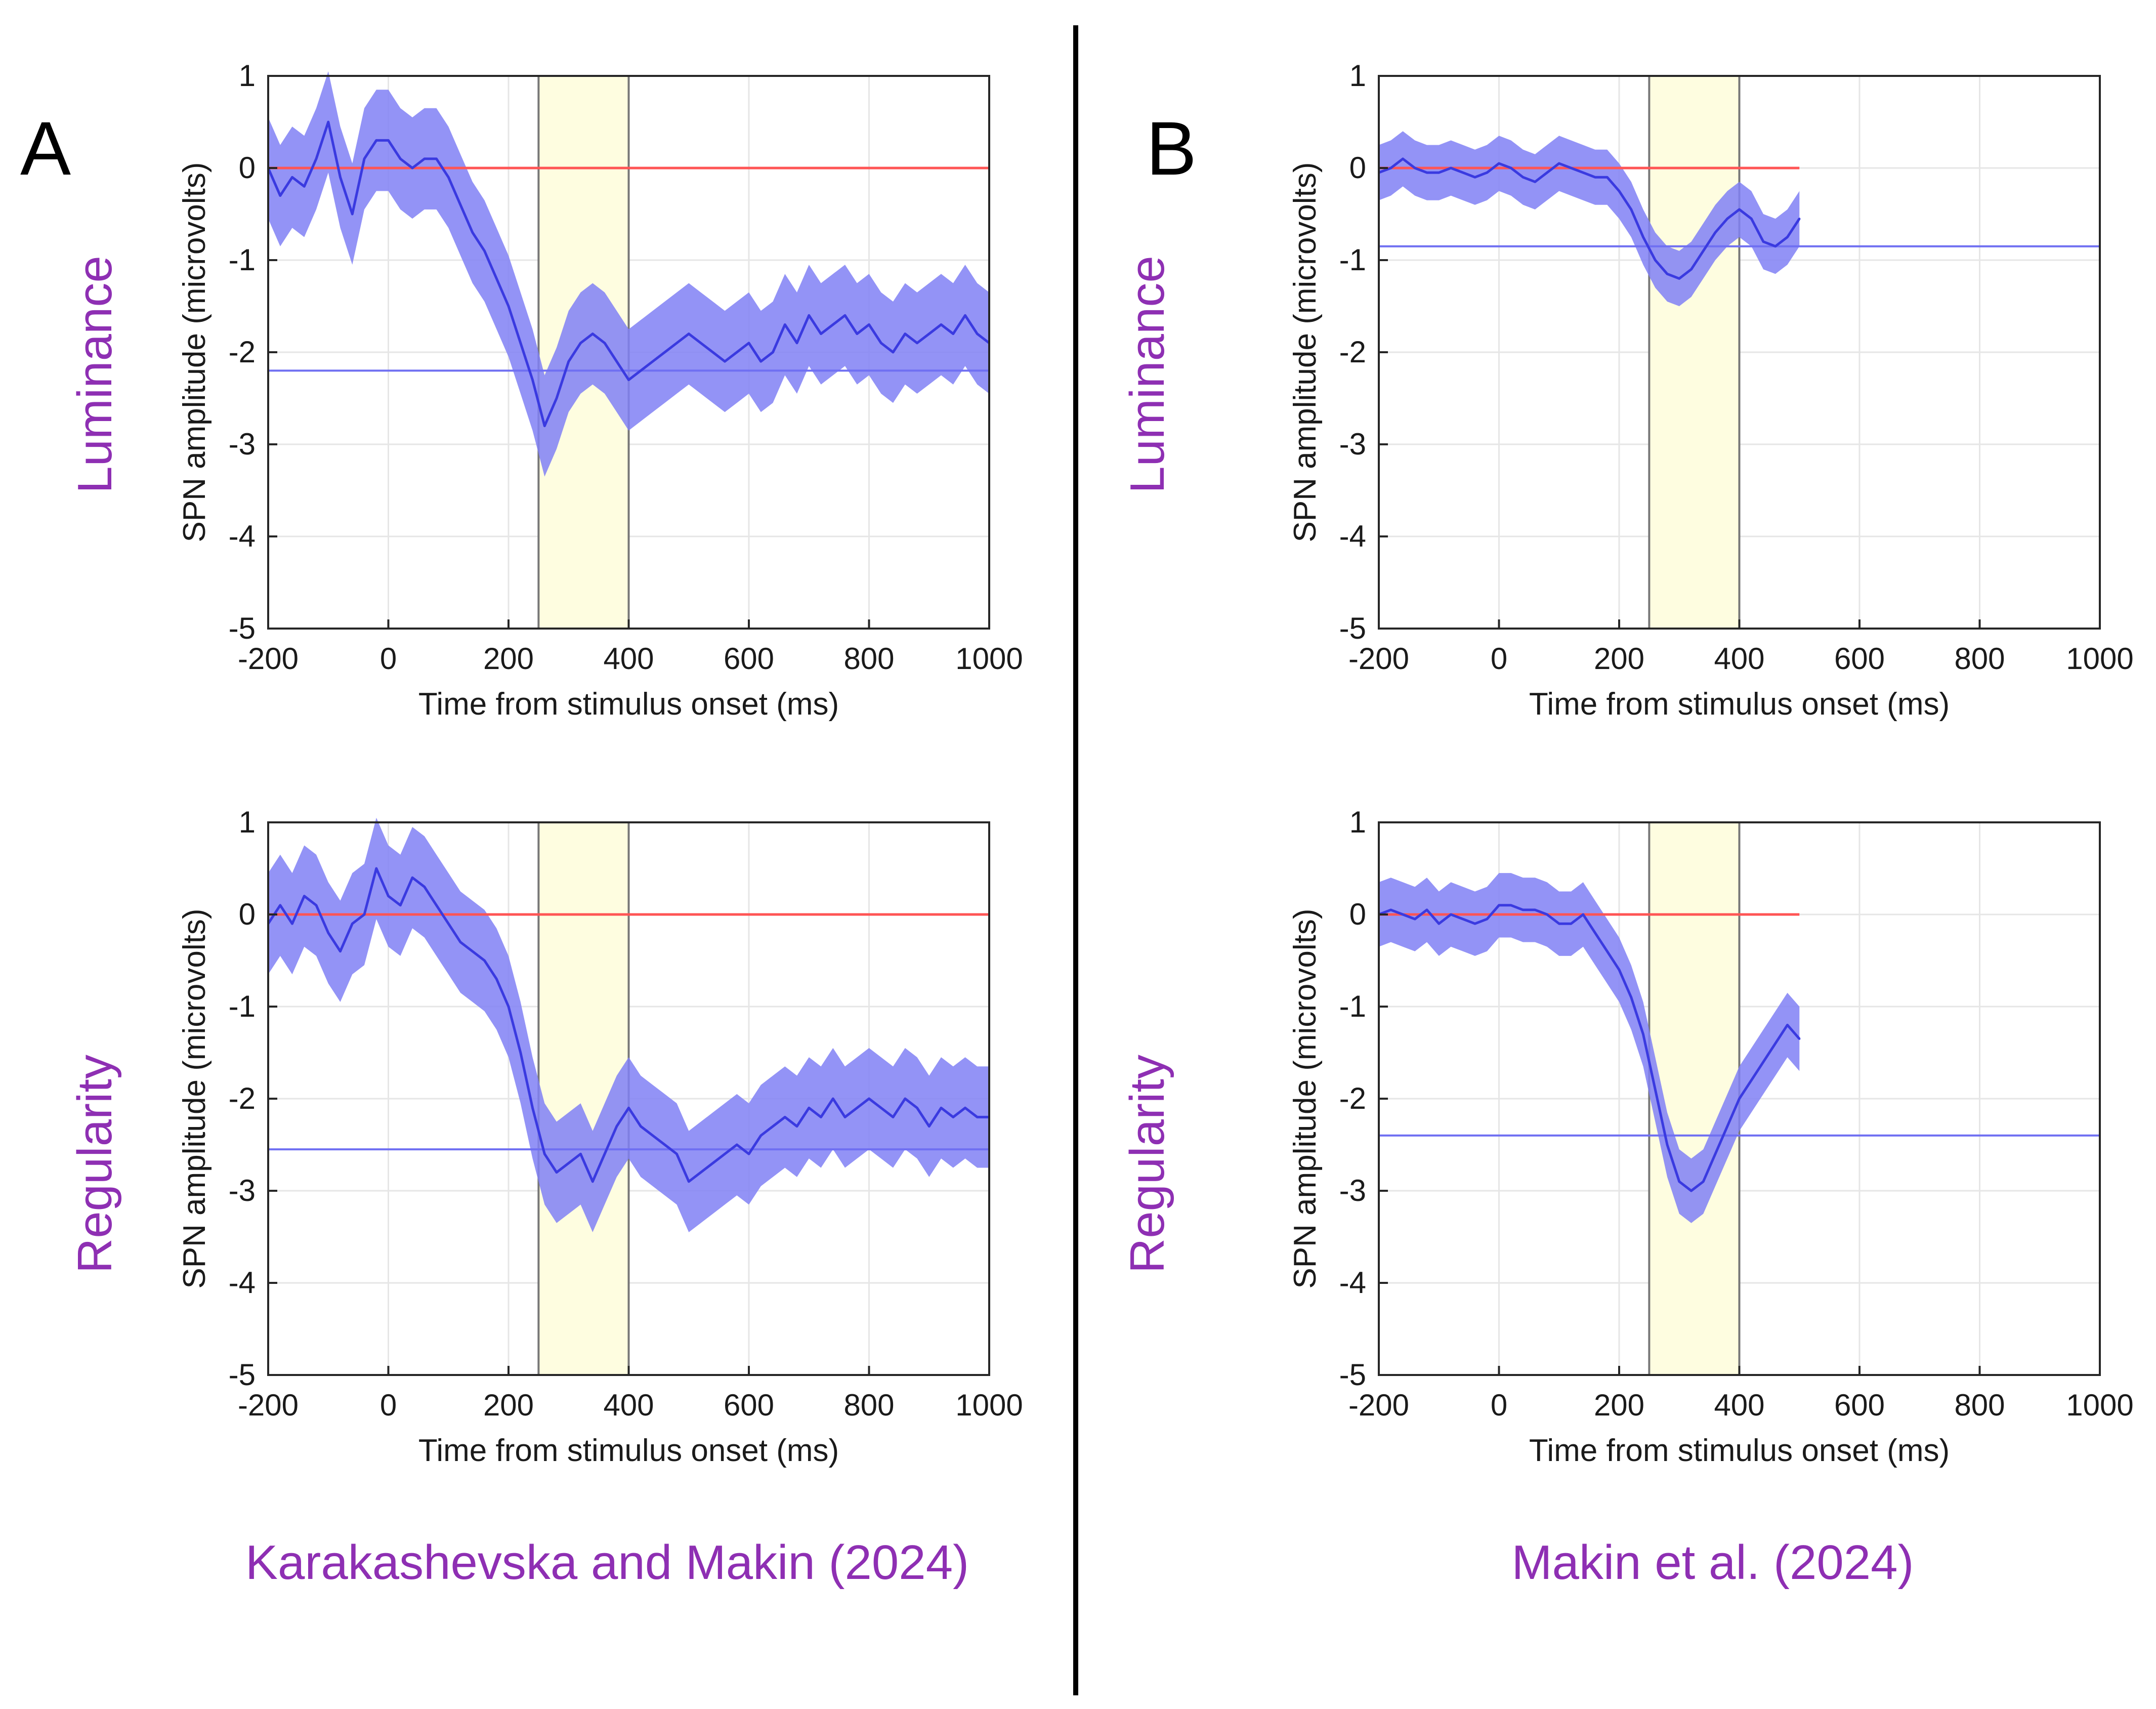  Describe the element at coordinates (1739, 1451) in the screenshot. I see `x-axis-label: Time from stimulus onset (ms)` at that location.